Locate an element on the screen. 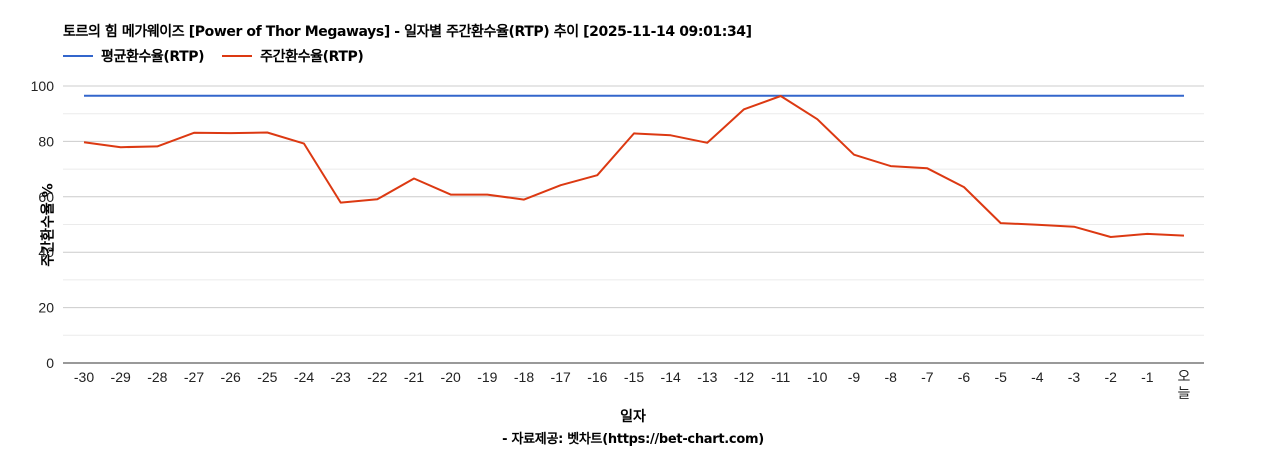 This screenshot has height=450, width=1268. y-tick-label: 40 is located at coordinates (46, 252).